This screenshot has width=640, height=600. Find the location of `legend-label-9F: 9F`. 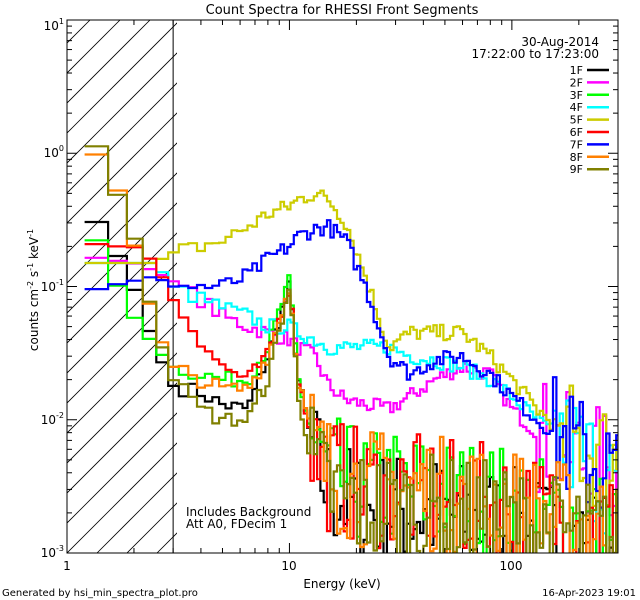

legend-label-9F: 9F is located at coordinates (576, 169).